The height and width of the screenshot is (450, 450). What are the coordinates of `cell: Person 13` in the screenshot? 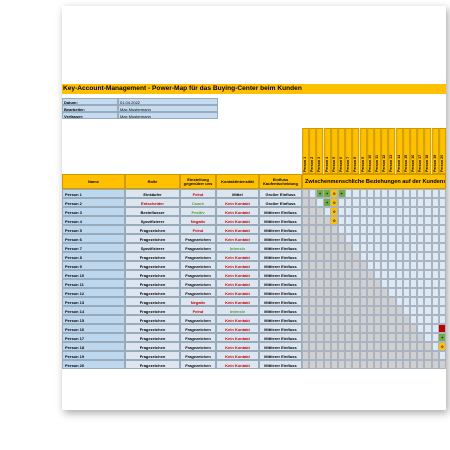 It's located at (93, 301).